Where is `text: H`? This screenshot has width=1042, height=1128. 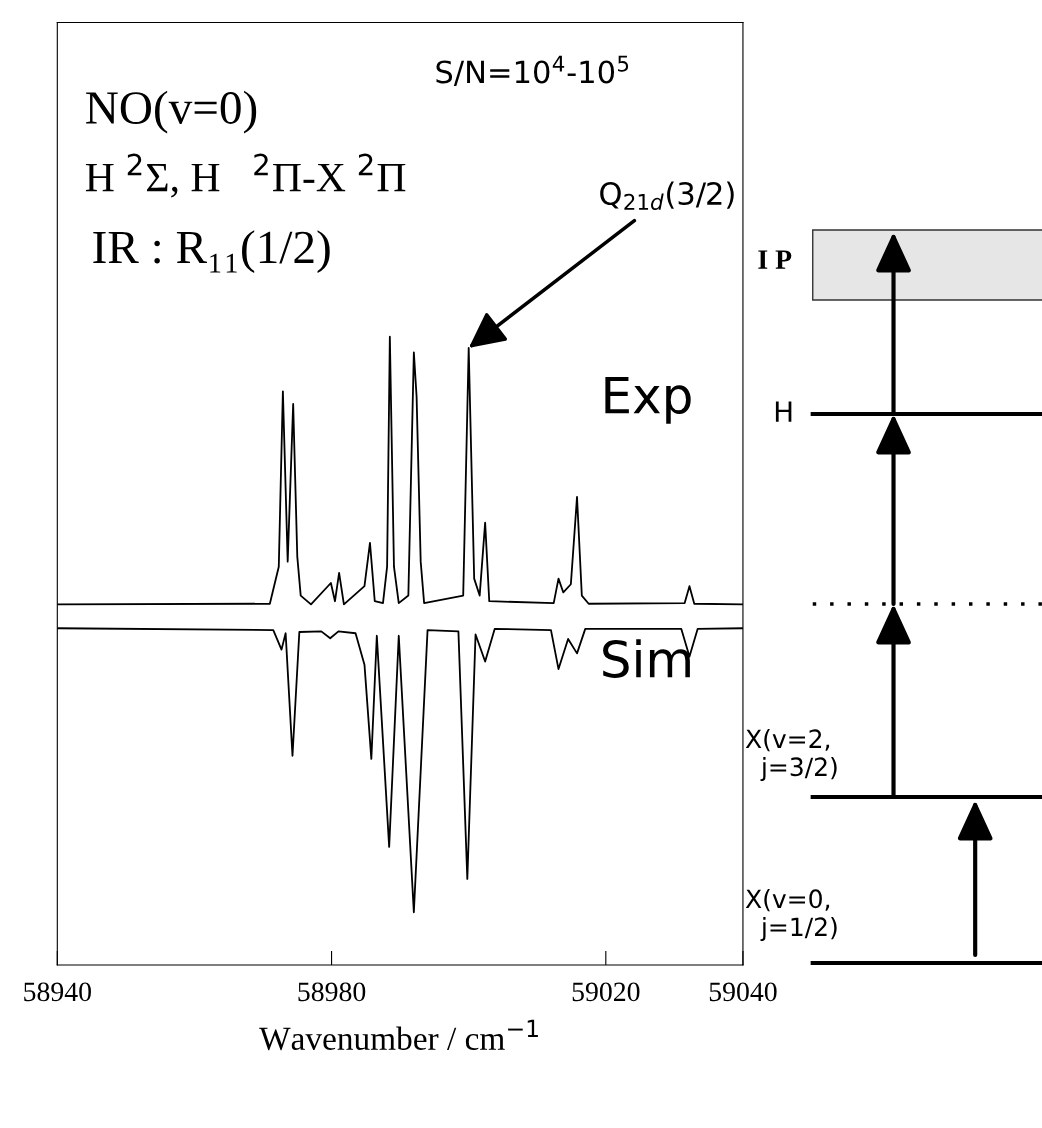
text: H is located at coordinates (783, 411).